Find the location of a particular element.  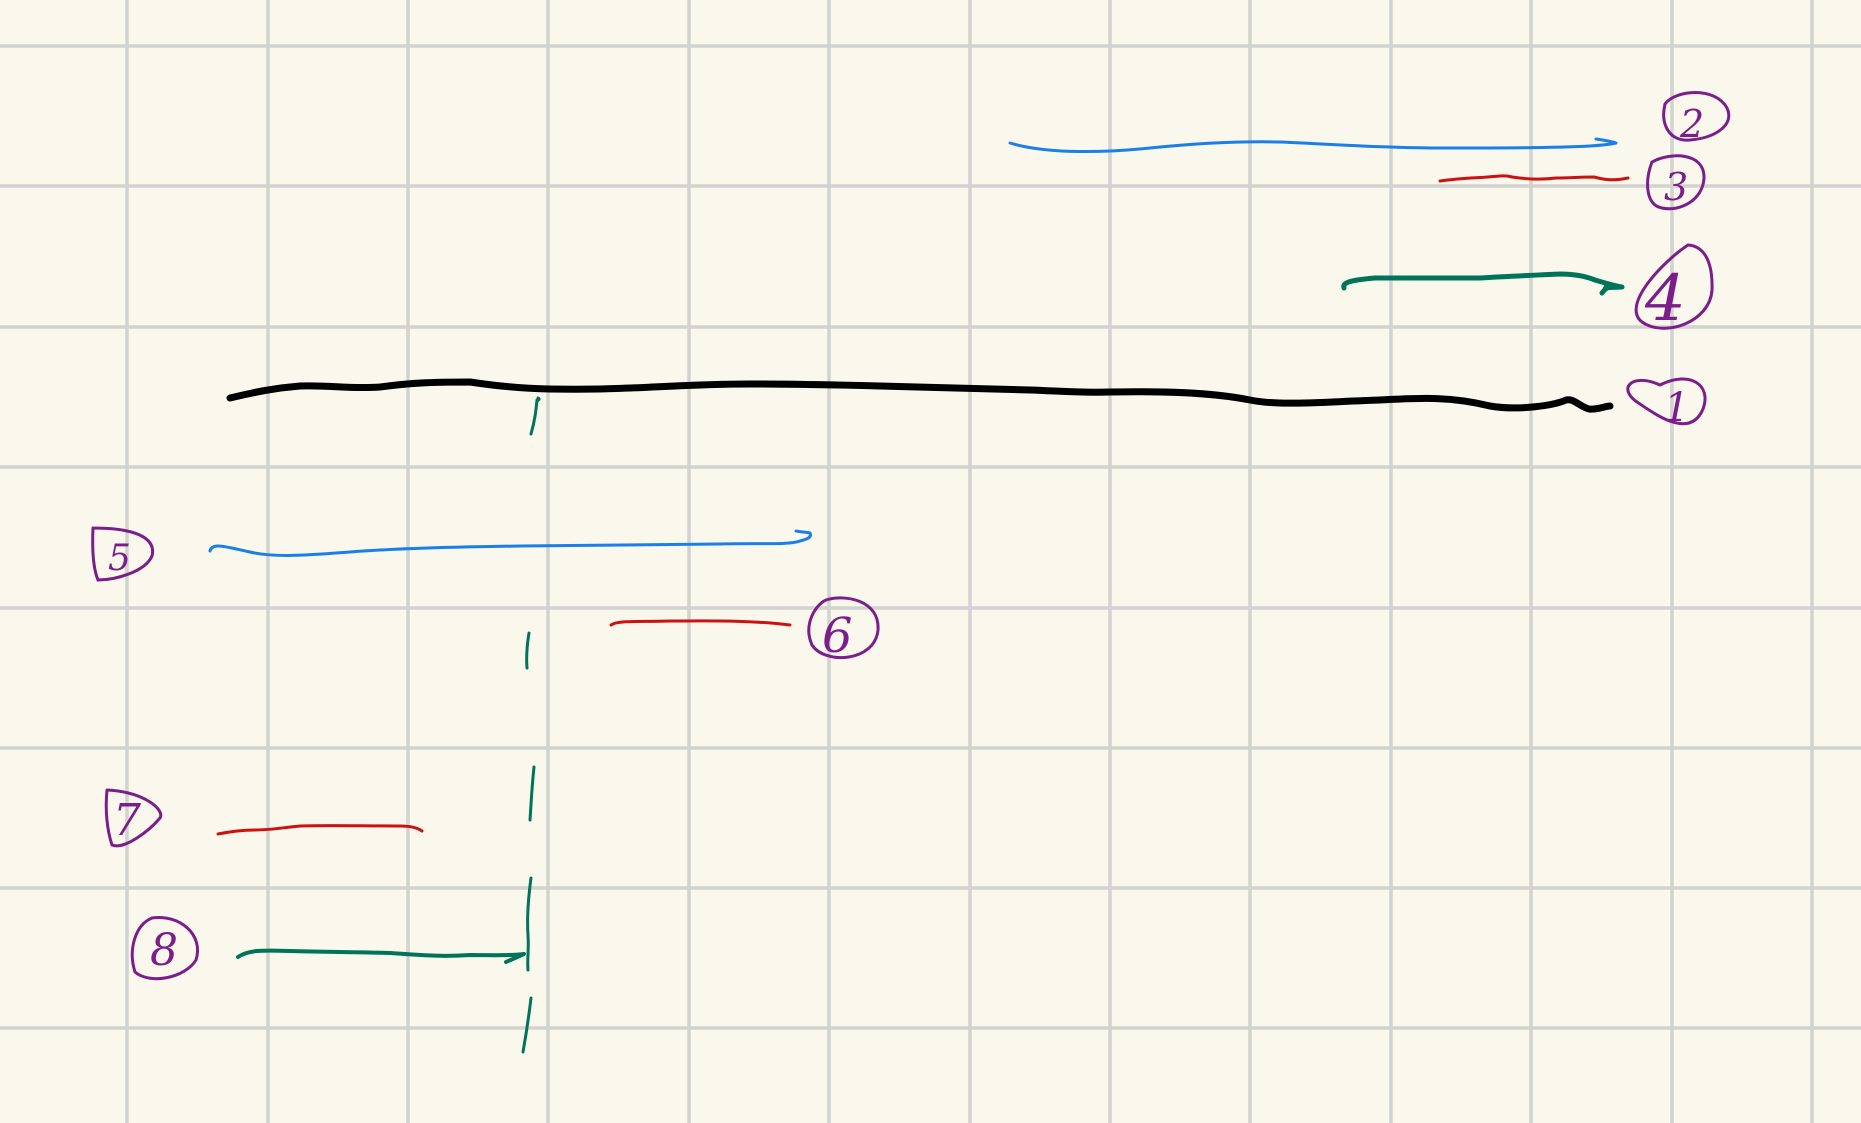

label-8: 8 is located at coordinates (164, 948).